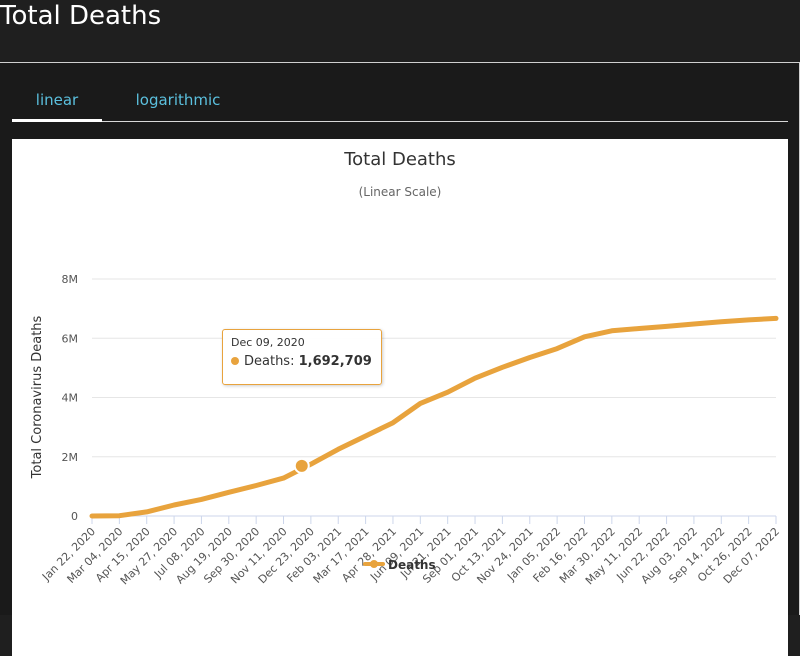  What do you see at coordinates (374, 564) in the screenshot?
I see `legend-marker` at bounding box center [374, 564].